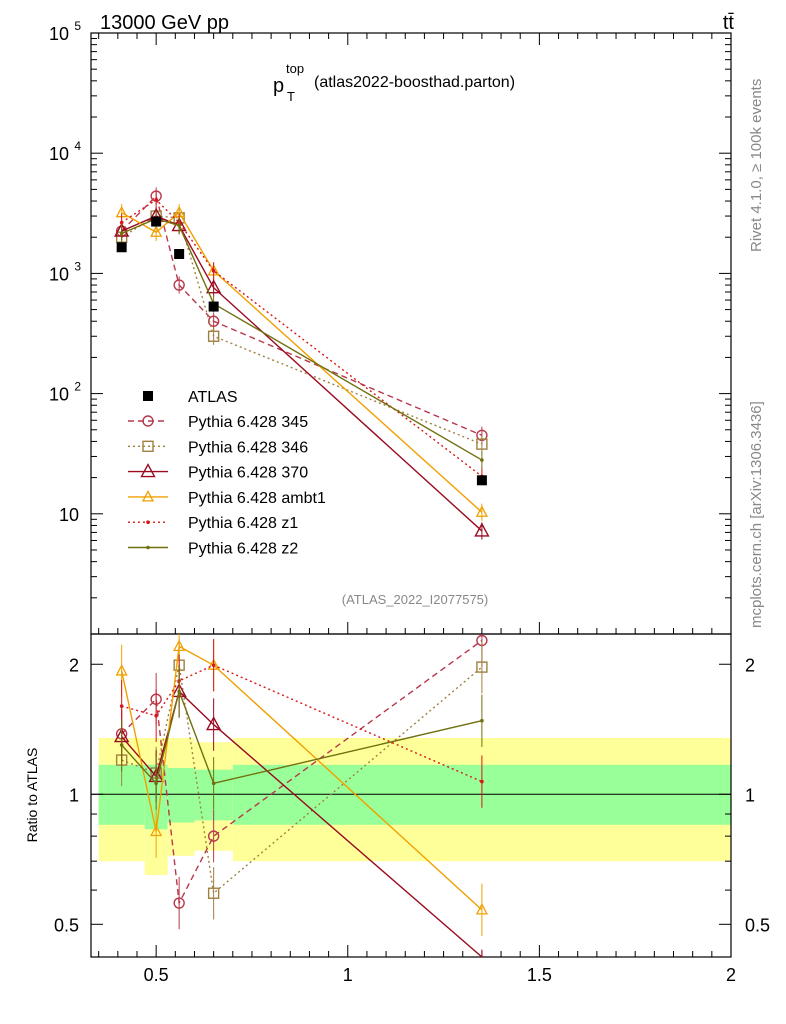  Describe the element at coordinates (295, 68) in the screenshot. I see `plot-title-sup: top` at that location.